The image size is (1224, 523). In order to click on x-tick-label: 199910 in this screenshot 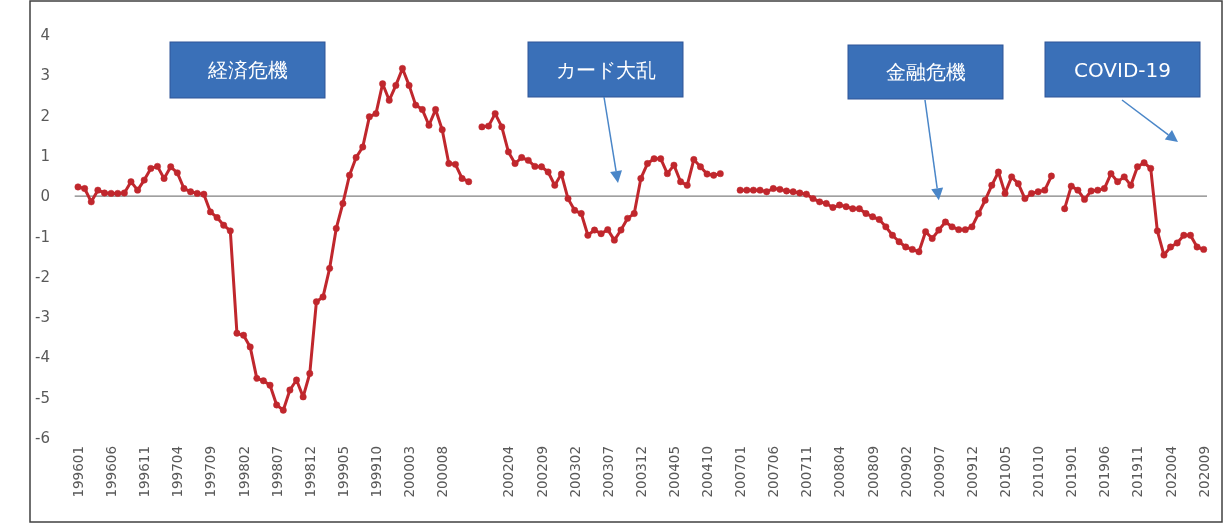, I will do `click(375, 472)`.